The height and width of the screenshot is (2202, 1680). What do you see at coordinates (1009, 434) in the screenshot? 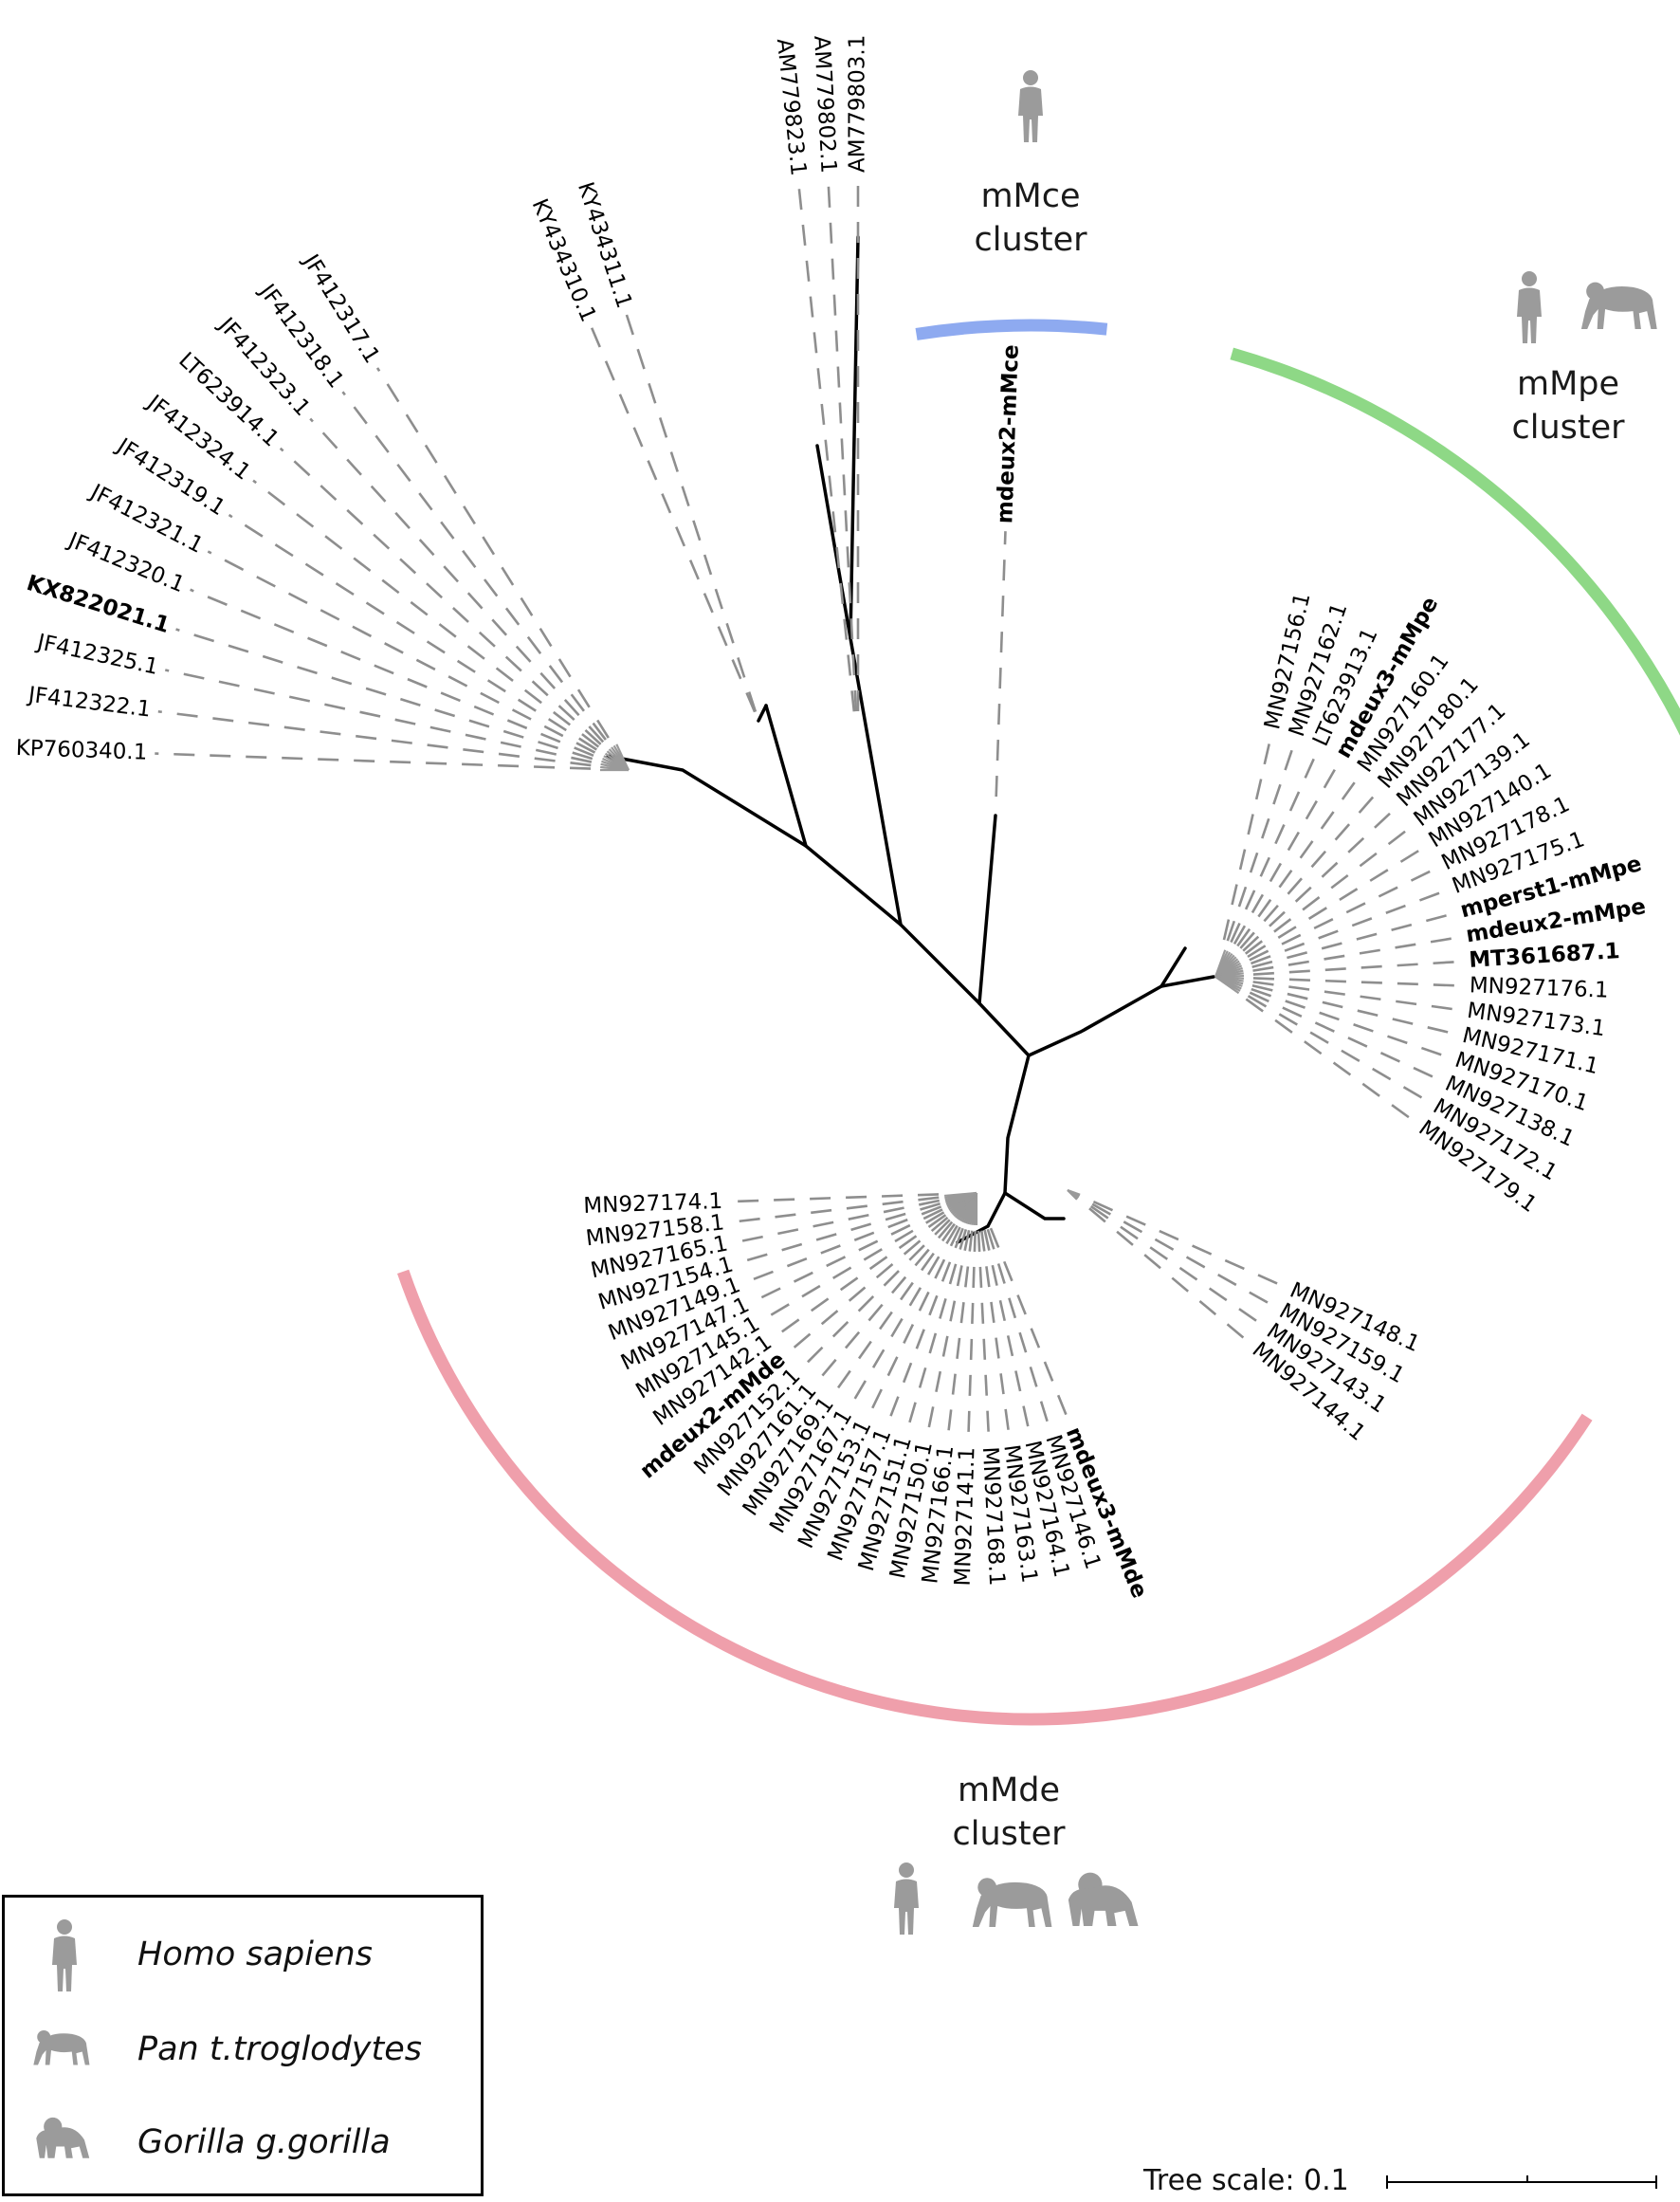
I see `leaf-label: mdeux2-mMce` at bounding box center [1009, 434].